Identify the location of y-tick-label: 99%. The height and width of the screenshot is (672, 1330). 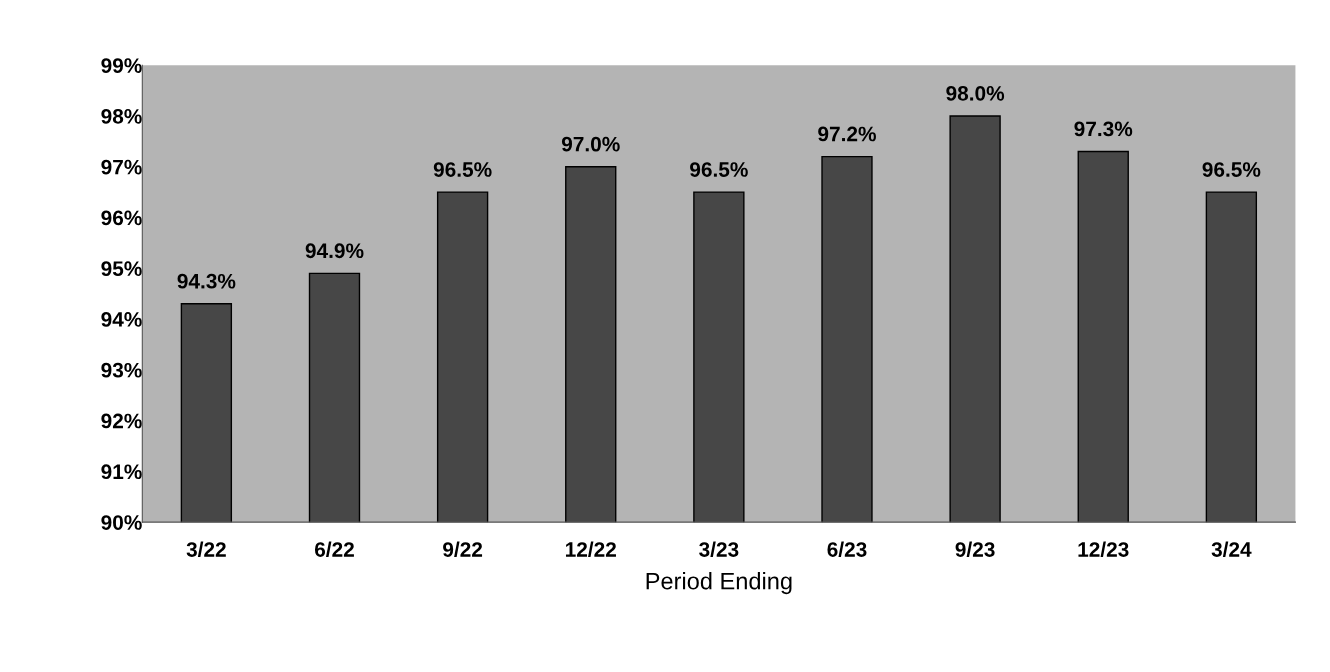
(121, 65).